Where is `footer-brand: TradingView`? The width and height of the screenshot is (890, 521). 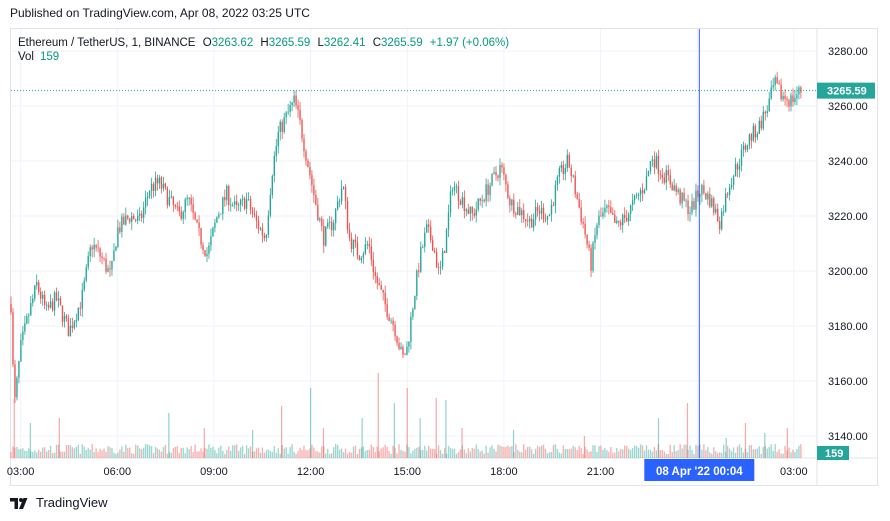
footer-brand: TradingView is located at coordinates (59, 502).